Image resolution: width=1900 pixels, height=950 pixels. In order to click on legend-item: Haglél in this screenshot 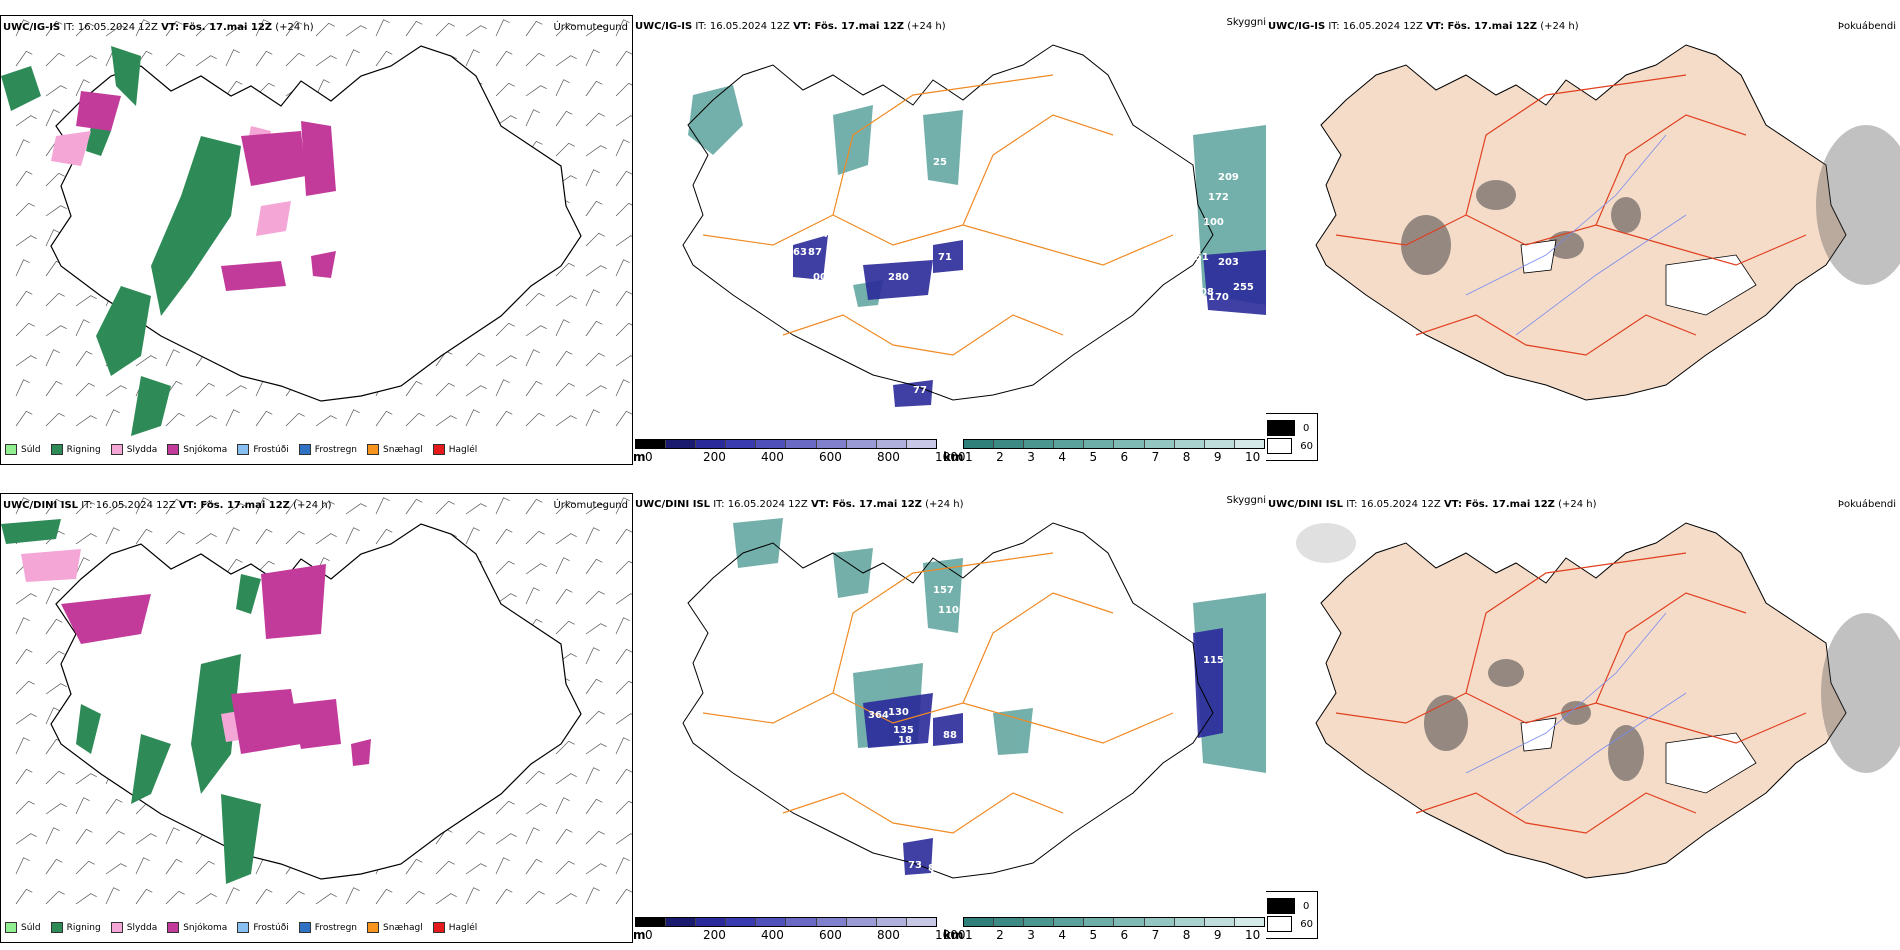, I will do `click(455, 449)`.